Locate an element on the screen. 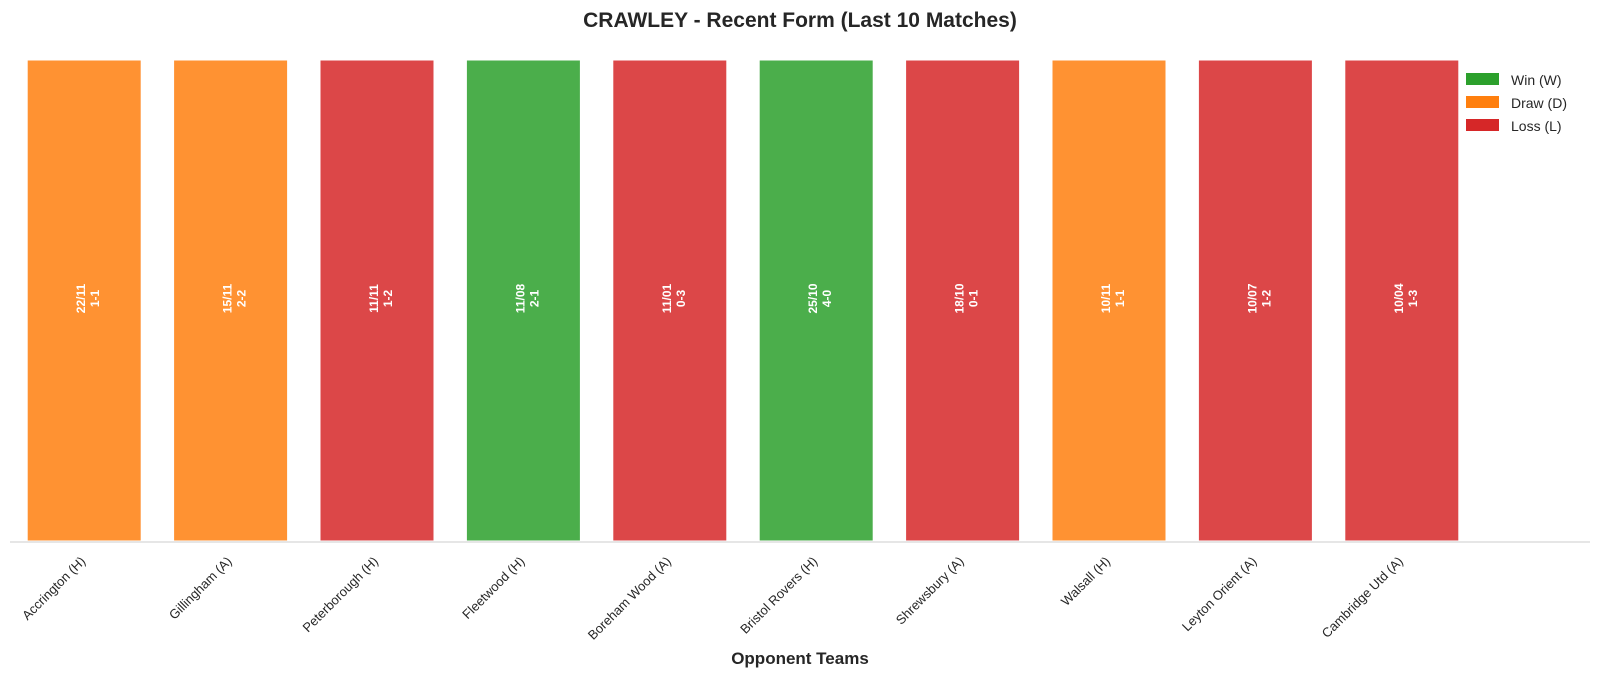  x-tick-label-1: Accrington (H) is located at coordinates (53, 588).